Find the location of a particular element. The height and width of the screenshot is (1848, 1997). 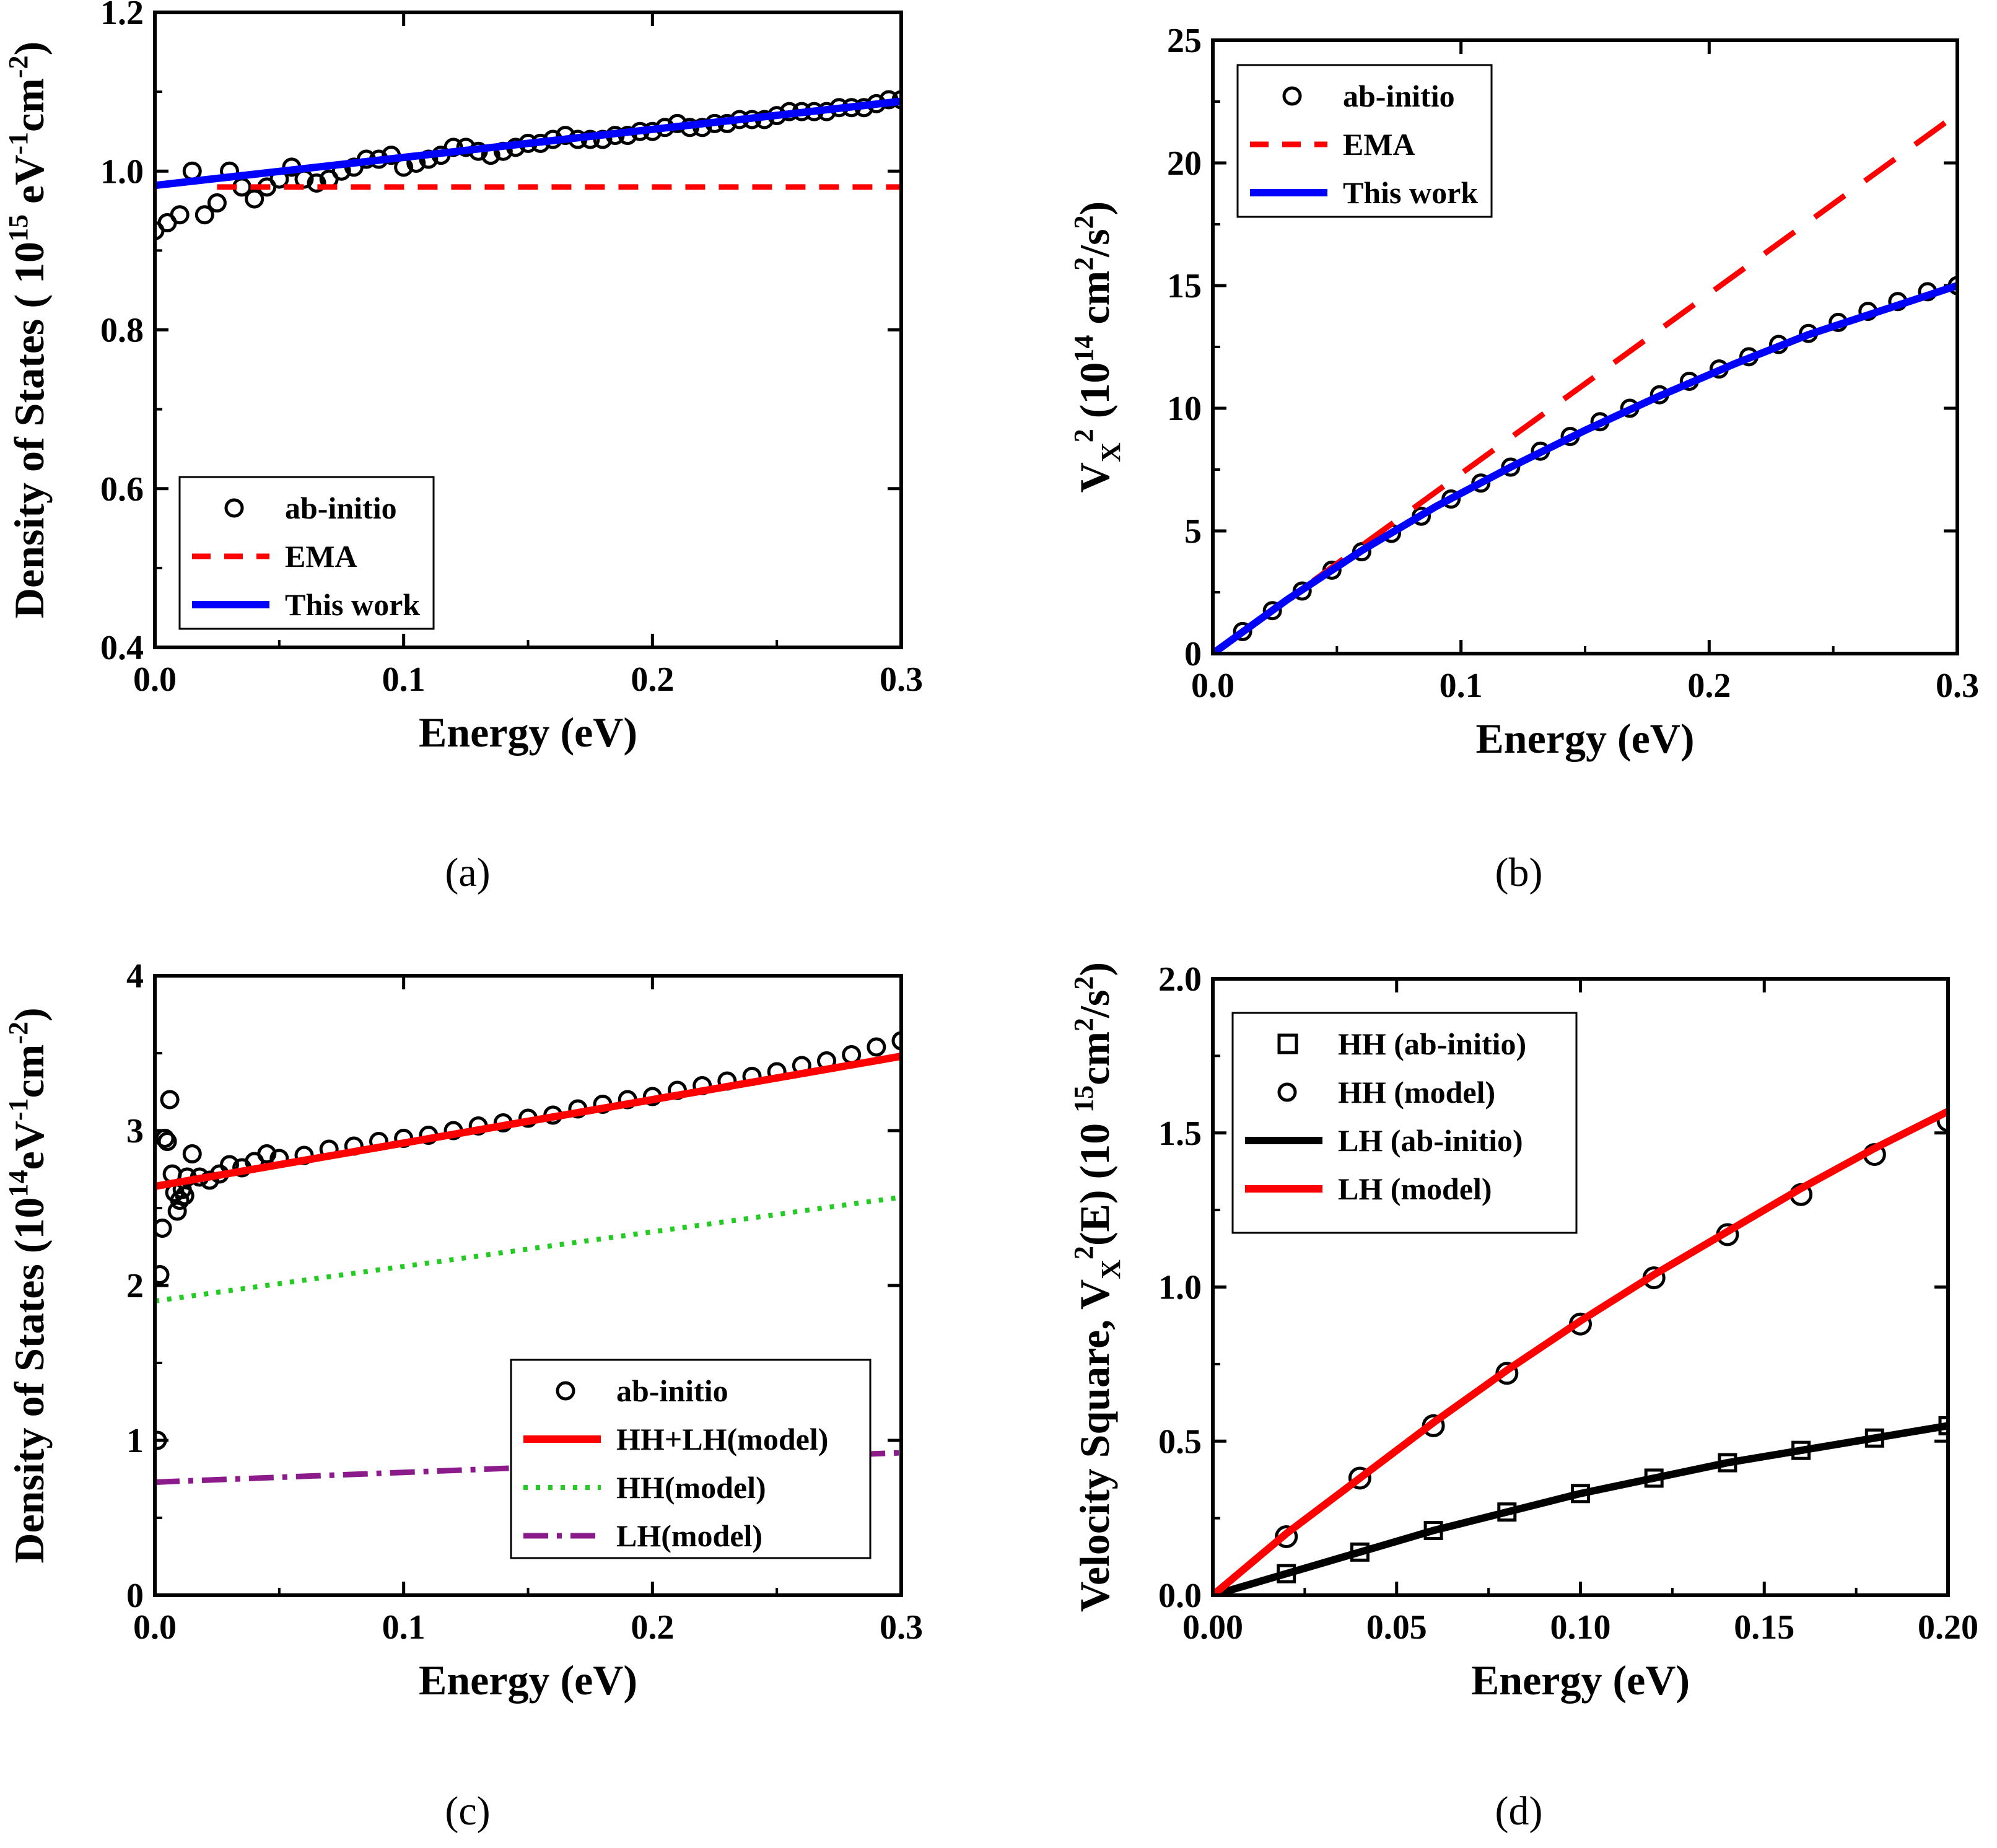

series-line-lh-model is located at coordinates (1581, 1351).